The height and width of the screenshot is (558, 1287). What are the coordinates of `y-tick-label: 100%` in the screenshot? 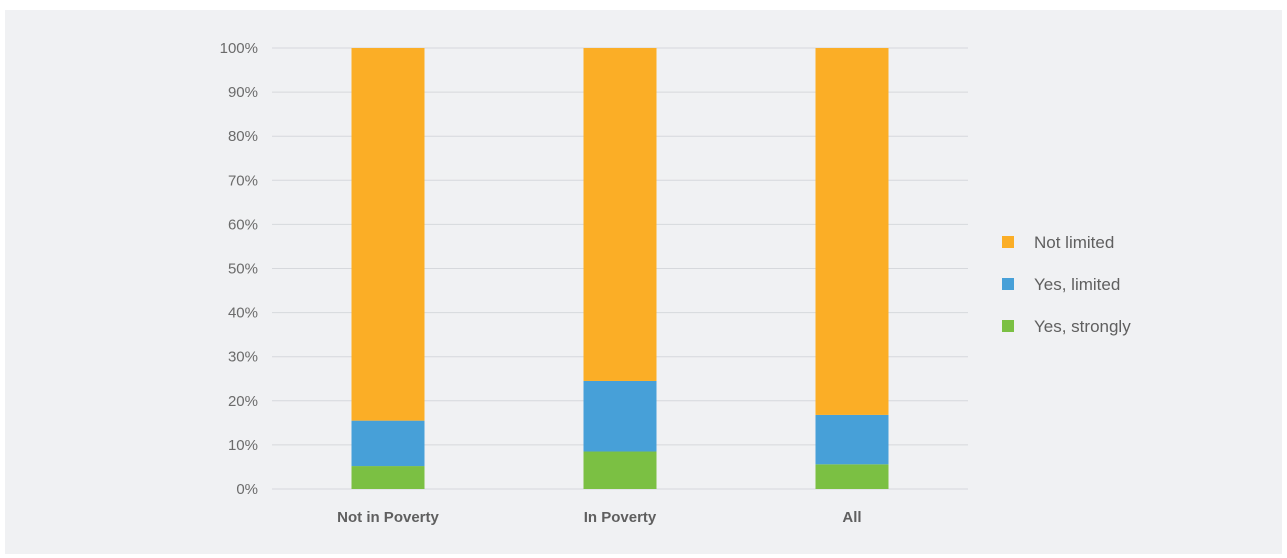 It's located at (239, 48).